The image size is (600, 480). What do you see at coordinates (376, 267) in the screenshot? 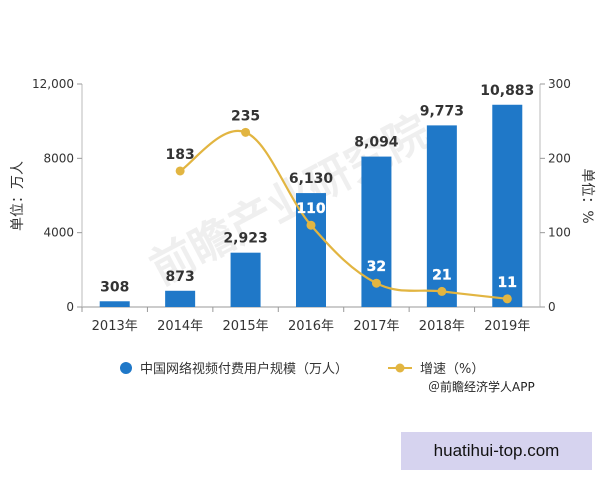
I see `line-value-label: 32` at bounding box center [376, 267].